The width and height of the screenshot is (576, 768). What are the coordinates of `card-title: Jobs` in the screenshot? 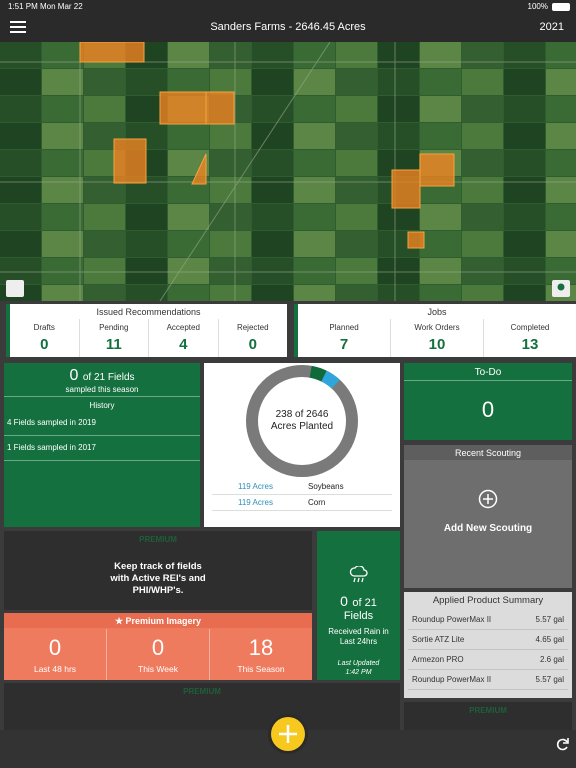 It's located at (437, 312).